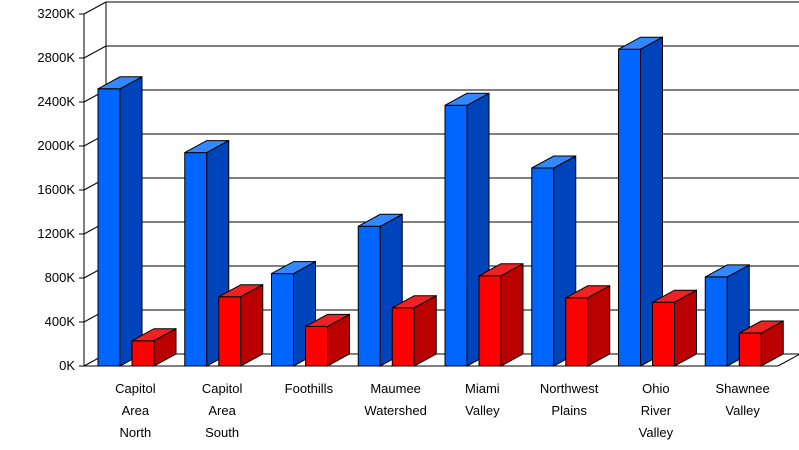 The height and width of the screenshot is (450, 799). What do you see at coordinates (663, 334) in the screenshot?
I see `bar-series2-7-front` at bounding box center [663, 334].